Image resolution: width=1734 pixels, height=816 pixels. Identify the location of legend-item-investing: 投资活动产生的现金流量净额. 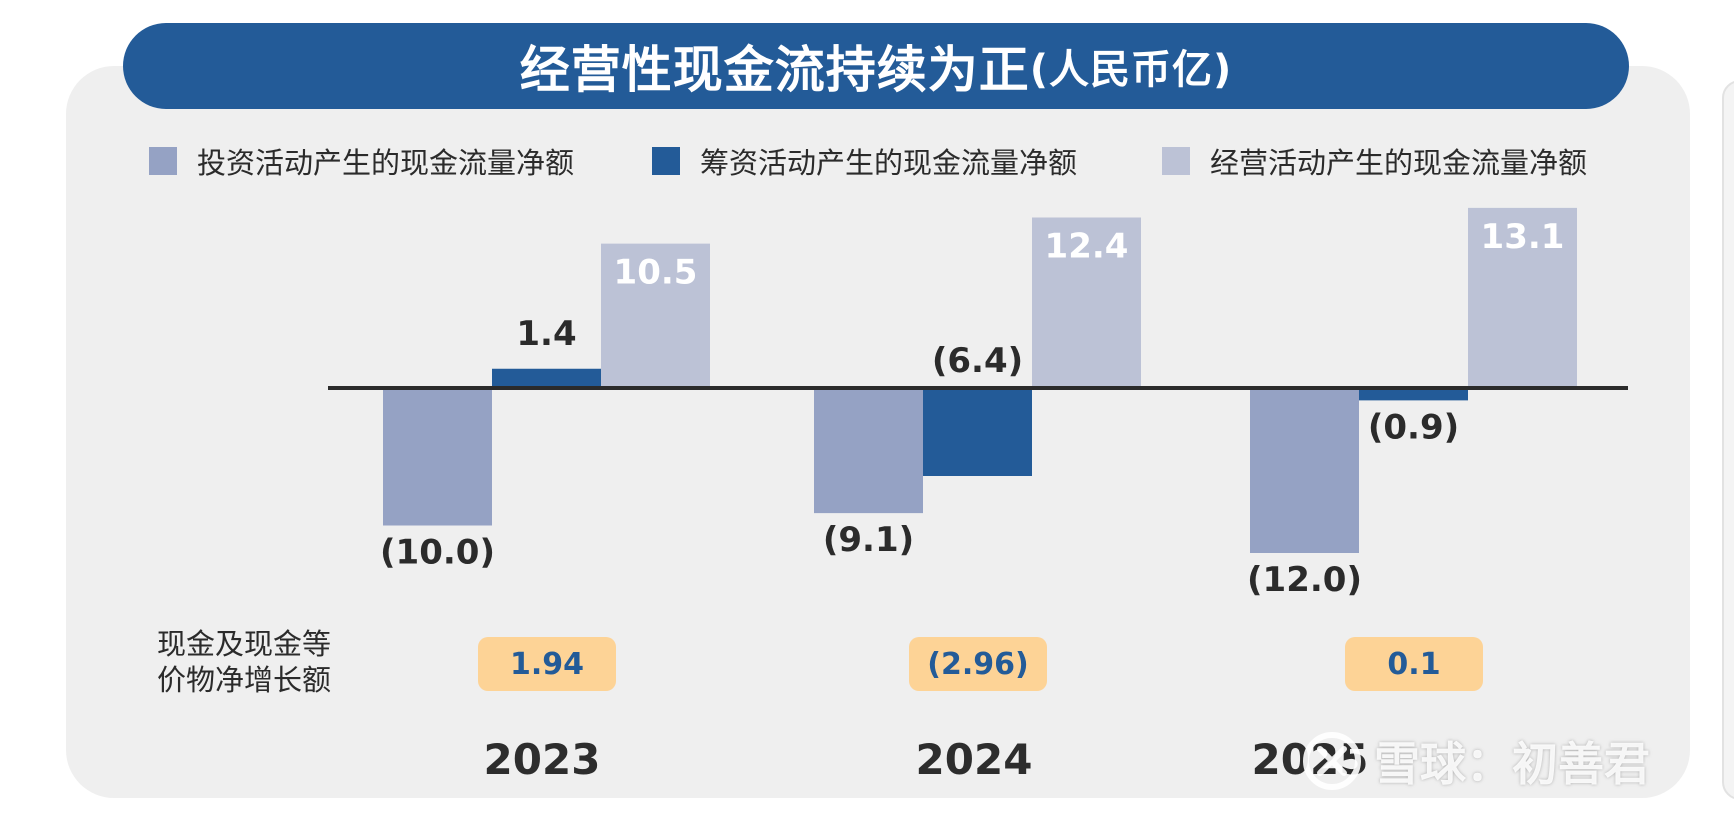
(361, 161).